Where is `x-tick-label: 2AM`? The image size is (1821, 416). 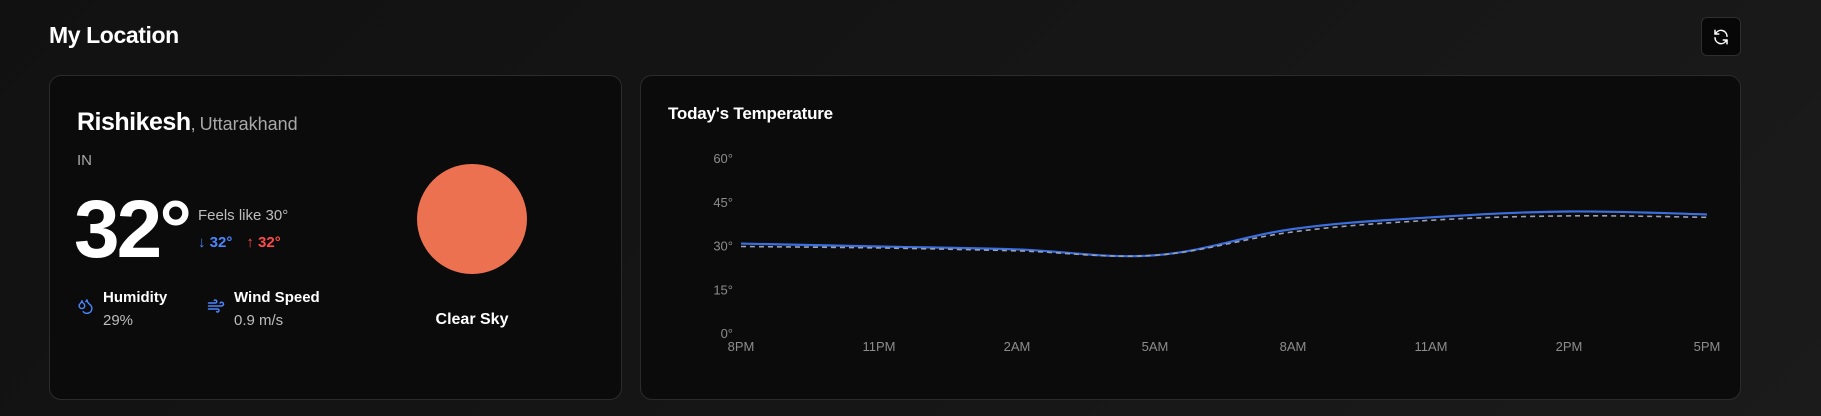
x-tick-label: 2AM is located at coordinates (1017, 346).